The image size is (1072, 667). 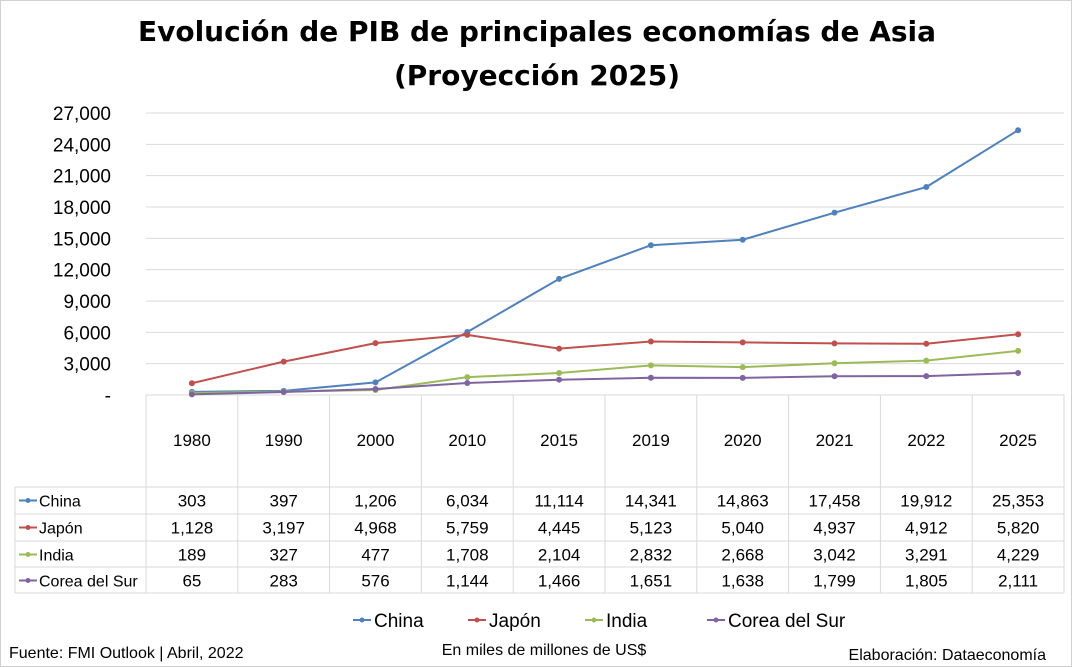 I want to click on legend-entry: Corea del Sur, so click(x=787, y=621).